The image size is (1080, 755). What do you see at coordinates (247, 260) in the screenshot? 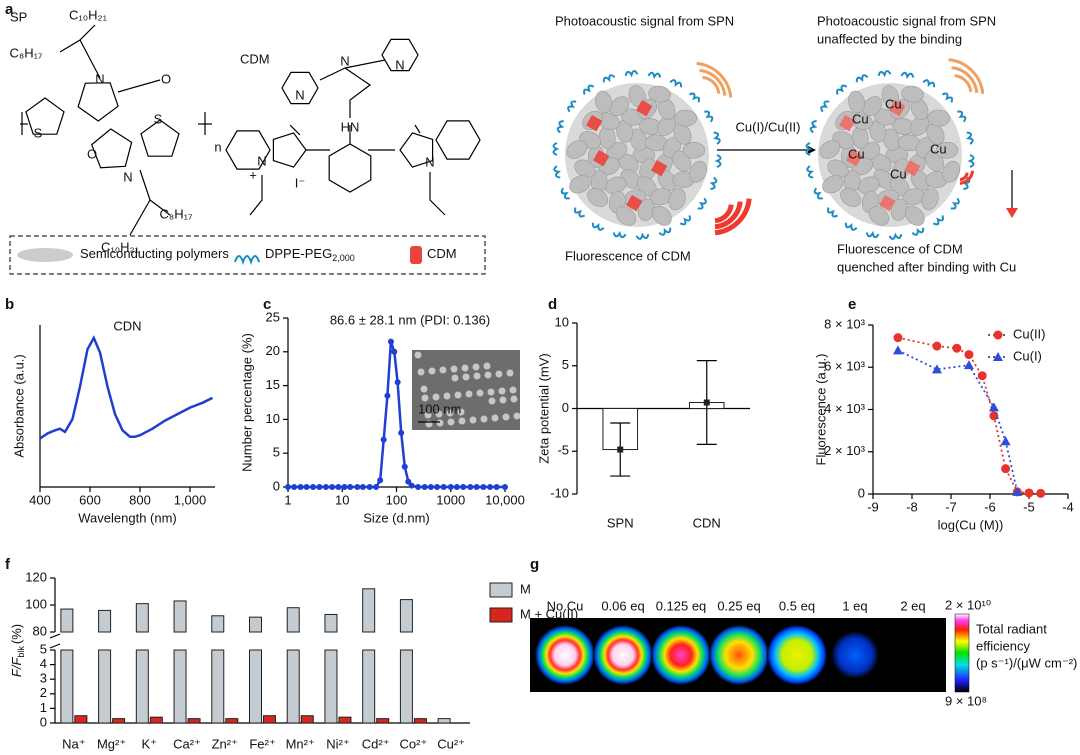
I see `peg-icon` at bounding box center [247, 260].